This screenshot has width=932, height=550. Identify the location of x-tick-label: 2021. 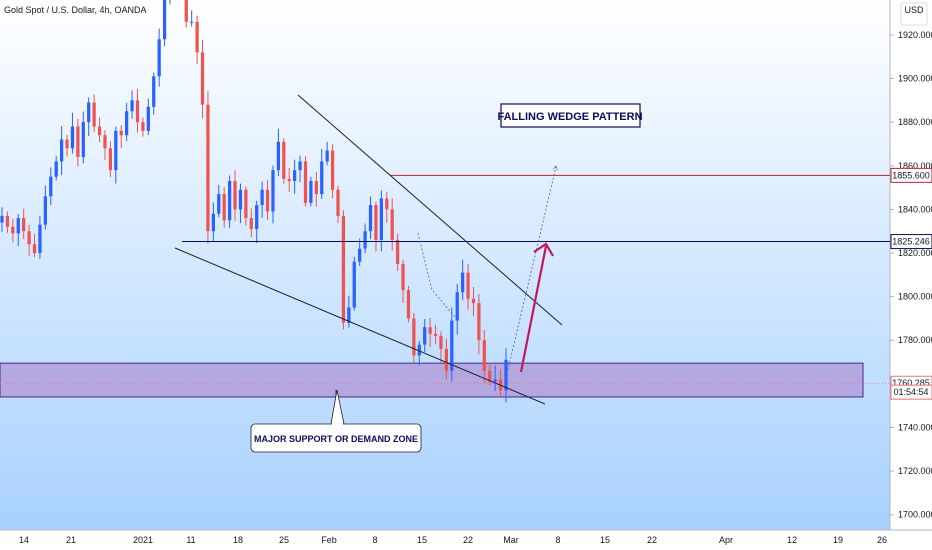
(143, 540).